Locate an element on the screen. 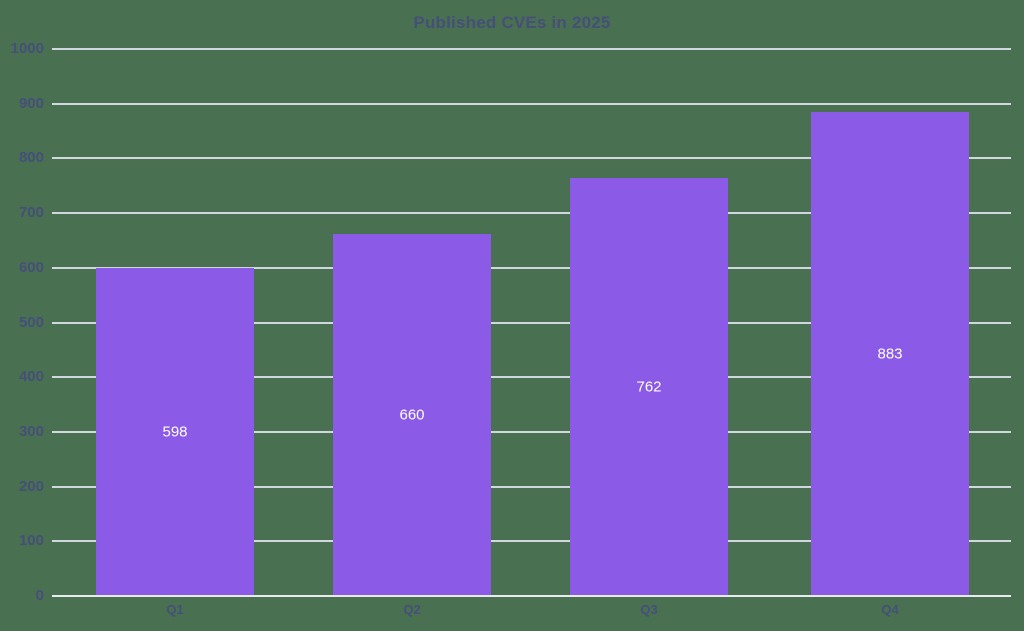  y-axis-tick-label: 900 is located at coordinates (31, 103).